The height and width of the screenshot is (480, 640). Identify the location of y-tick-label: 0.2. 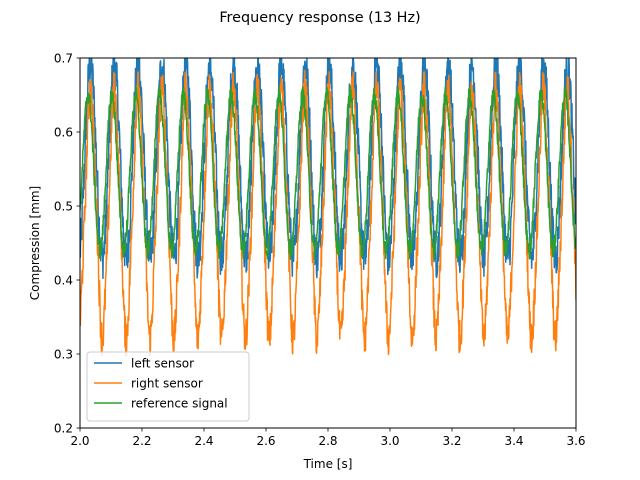
(63, 429).